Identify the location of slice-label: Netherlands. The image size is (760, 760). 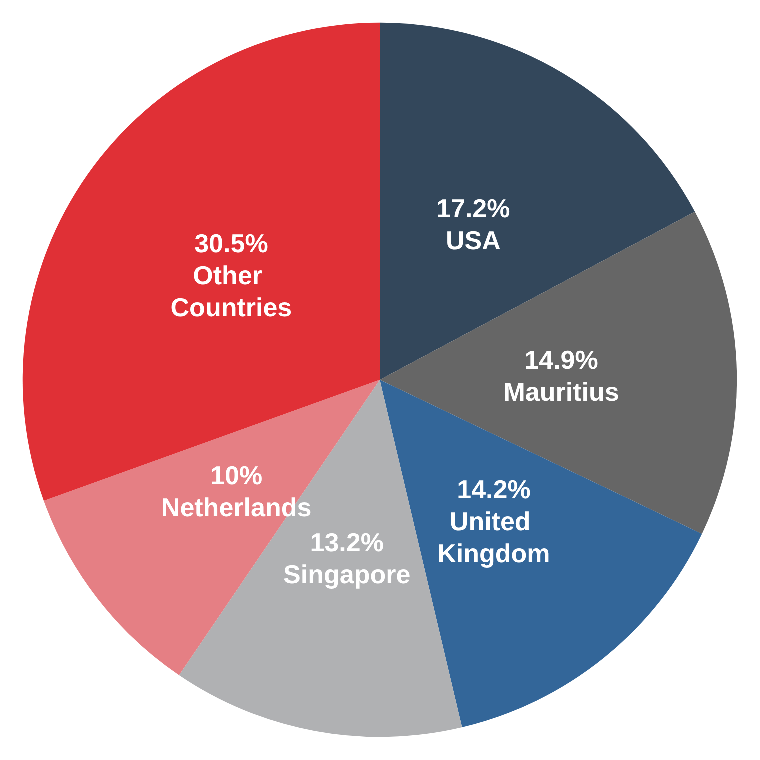
(236, 507).